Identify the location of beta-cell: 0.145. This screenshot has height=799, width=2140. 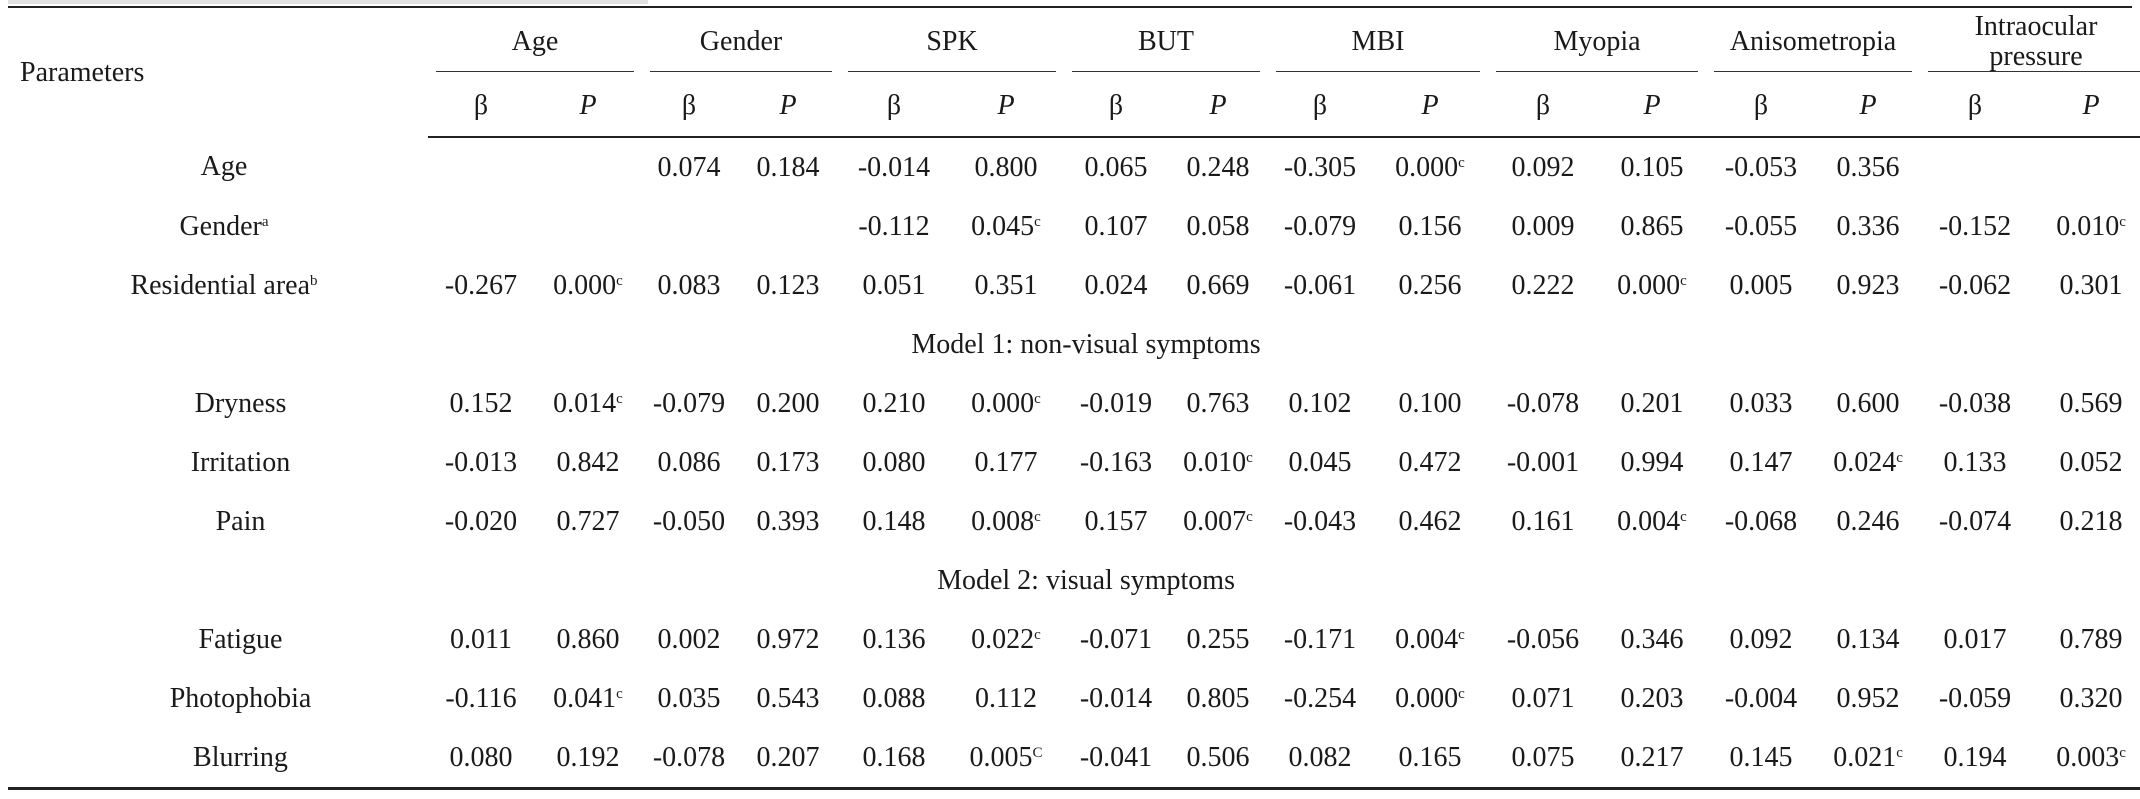
(1761, 759).